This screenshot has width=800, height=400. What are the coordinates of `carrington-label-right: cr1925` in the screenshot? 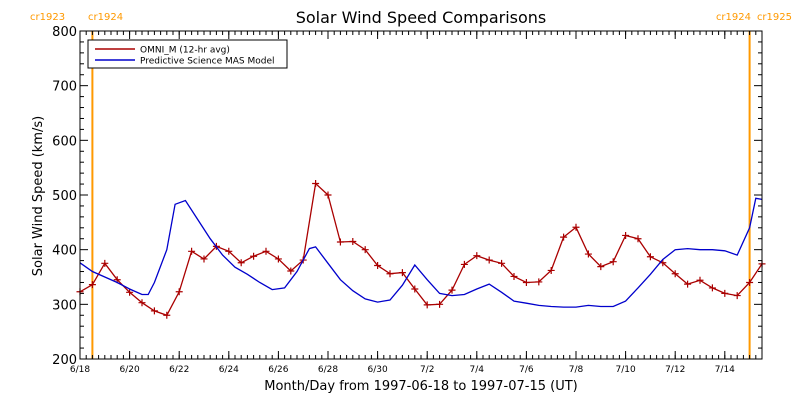 It's located at (774, 17).